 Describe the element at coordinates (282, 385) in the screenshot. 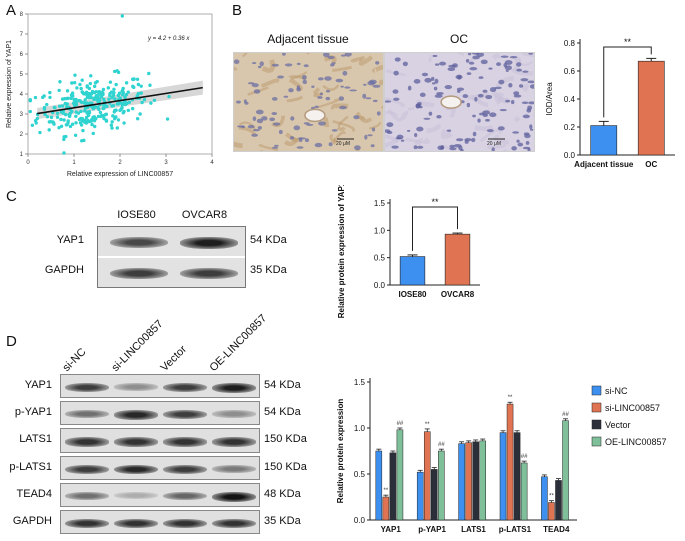

I see `blot-d-kda-label: 54 KDa` at that location.